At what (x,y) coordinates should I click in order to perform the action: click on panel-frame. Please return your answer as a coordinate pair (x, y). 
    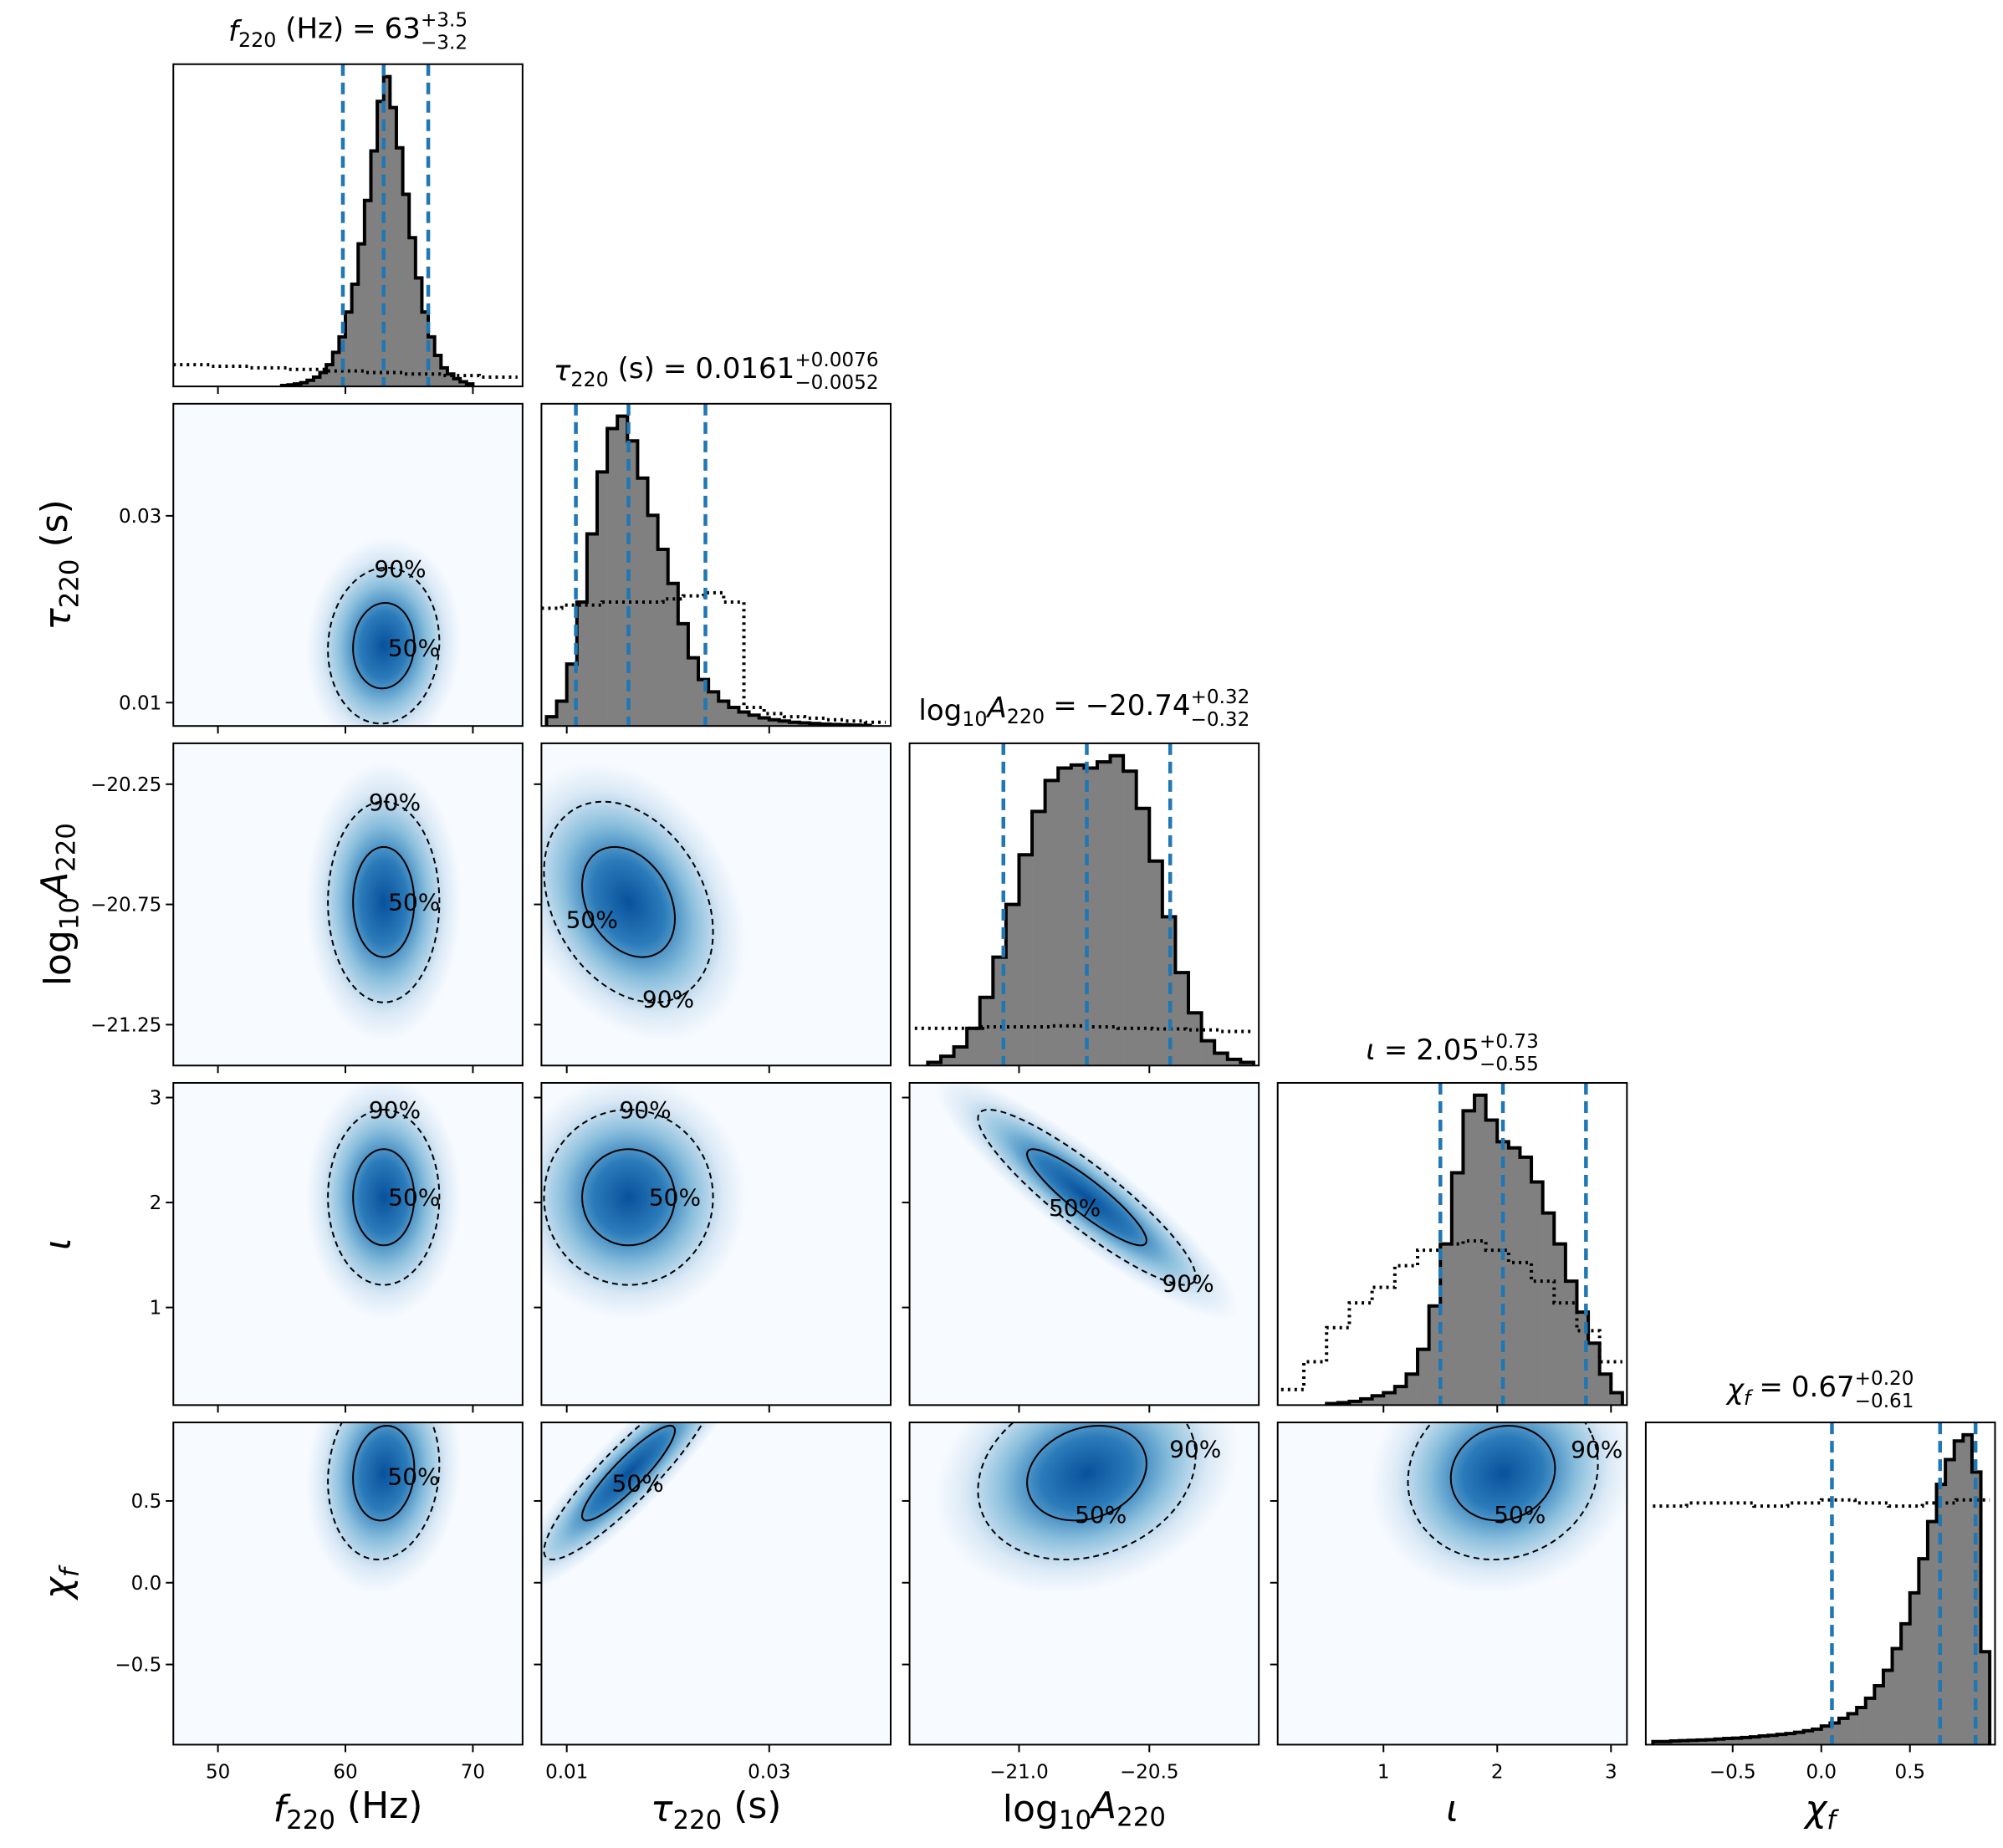
    Looking at the image, I should click on (716, 564).